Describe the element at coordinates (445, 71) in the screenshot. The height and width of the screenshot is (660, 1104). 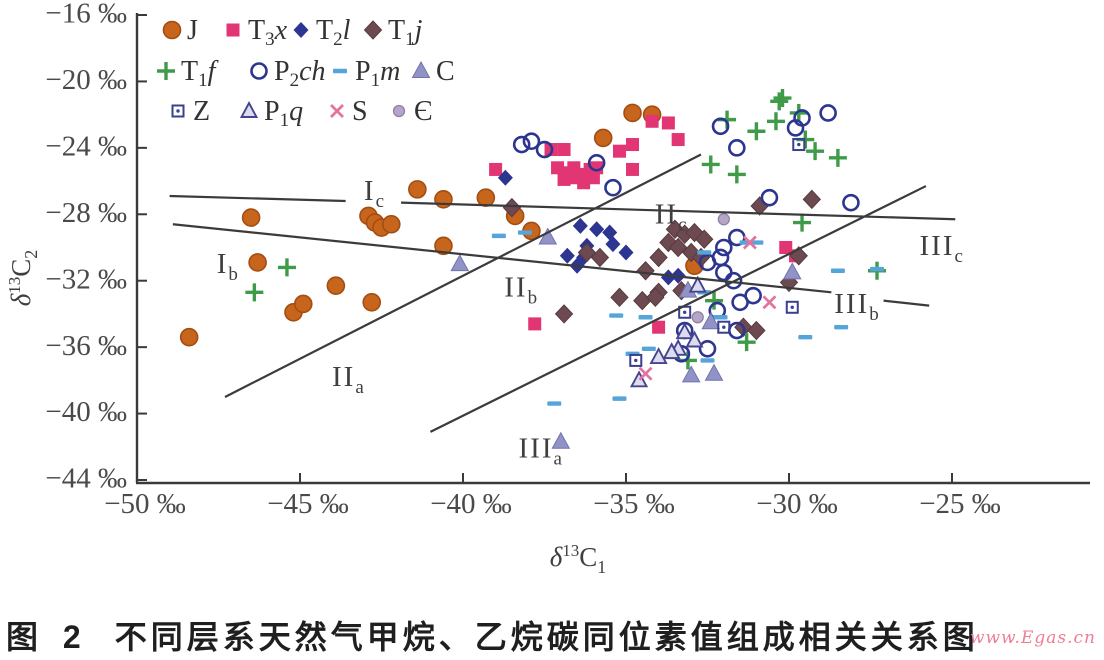
I see `legend-label-C: C` at that location.